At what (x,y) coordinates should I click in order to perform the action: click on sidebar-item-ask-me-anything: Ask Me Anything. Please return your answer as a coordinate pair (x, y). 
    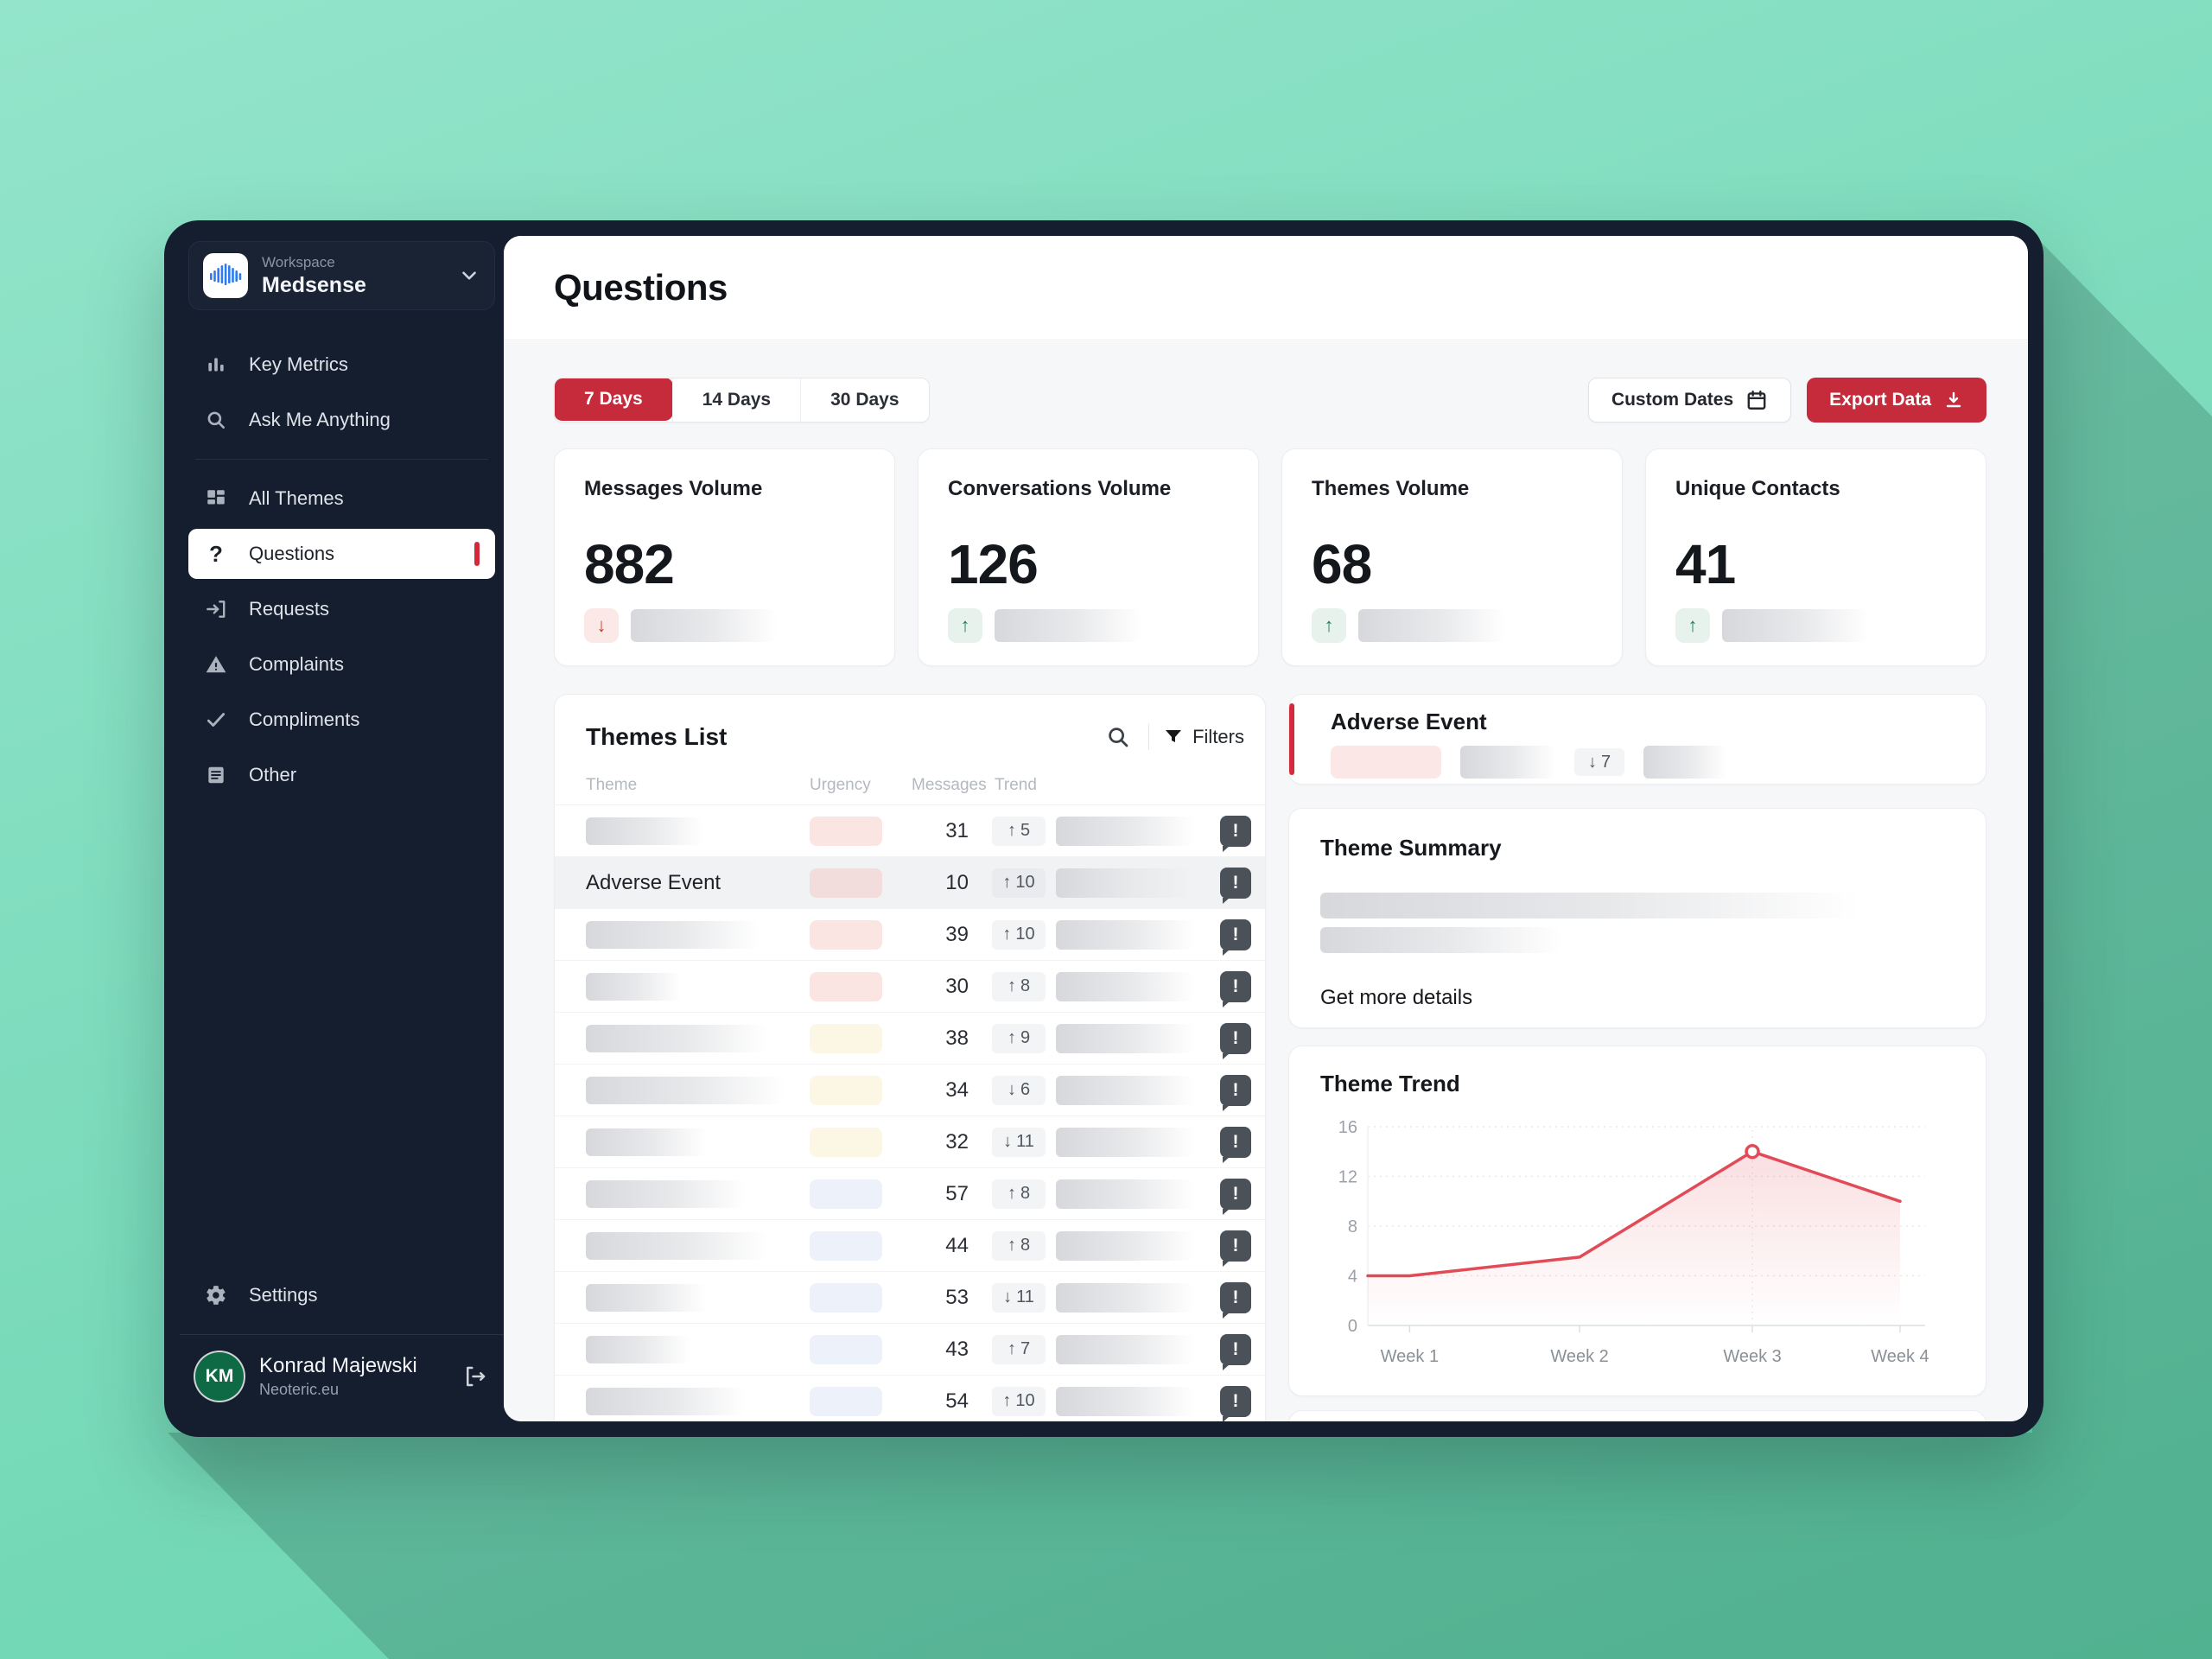
    Looking at the image, I should click on (341, 420).